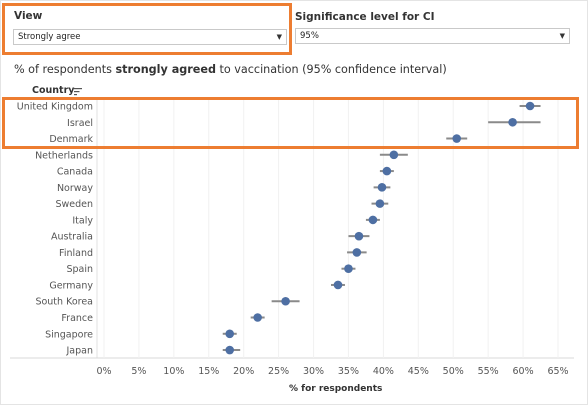 This screenshot has height=405, width=588. What do you see at coordinates (309, 36) in the screenshot?
I see `significance-dropdown-value: 95%` at bounding box center [309, 36].